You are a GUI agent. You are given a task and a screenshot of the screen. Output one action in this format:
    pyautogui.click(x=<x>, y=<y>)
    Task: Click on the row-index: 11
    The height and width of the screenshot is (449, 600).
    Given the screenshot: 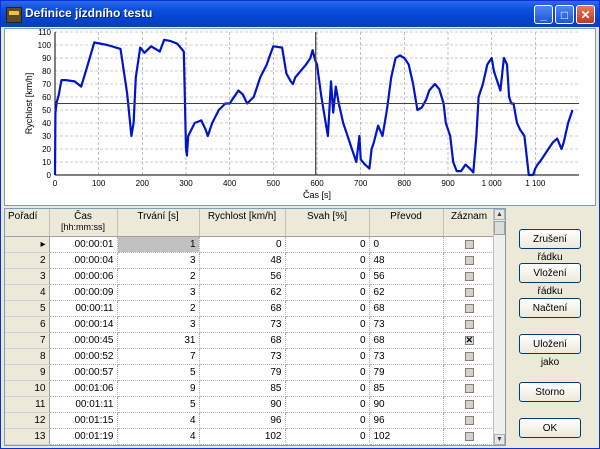 What is the action you would take?
    pyautogui.click(x=27, y=404)
    